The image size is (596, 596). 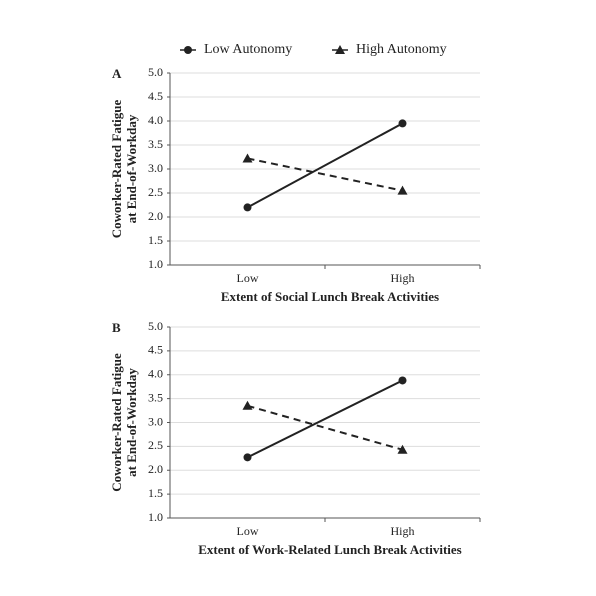 What do you see at coordinates (116, 327) in the screenshot?
I see `panel-label: B` at bounding box center [116, 327].